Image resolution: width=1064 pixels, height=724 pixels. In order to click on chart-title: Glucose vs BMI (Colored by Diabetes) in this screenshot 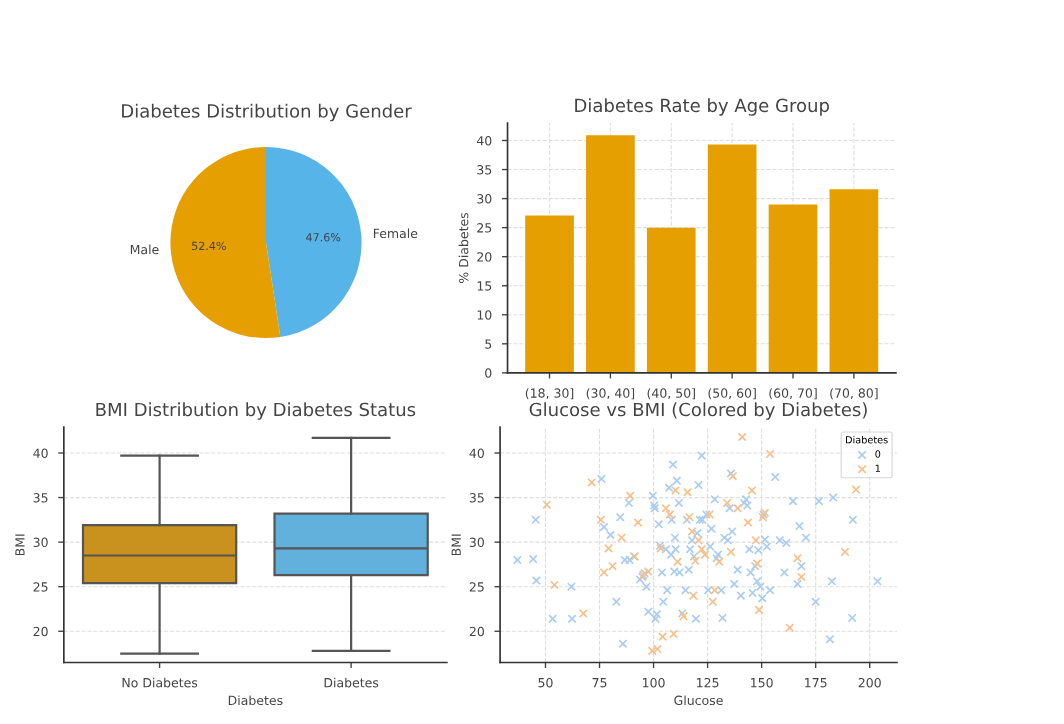, I will do `click(698, 411)`.